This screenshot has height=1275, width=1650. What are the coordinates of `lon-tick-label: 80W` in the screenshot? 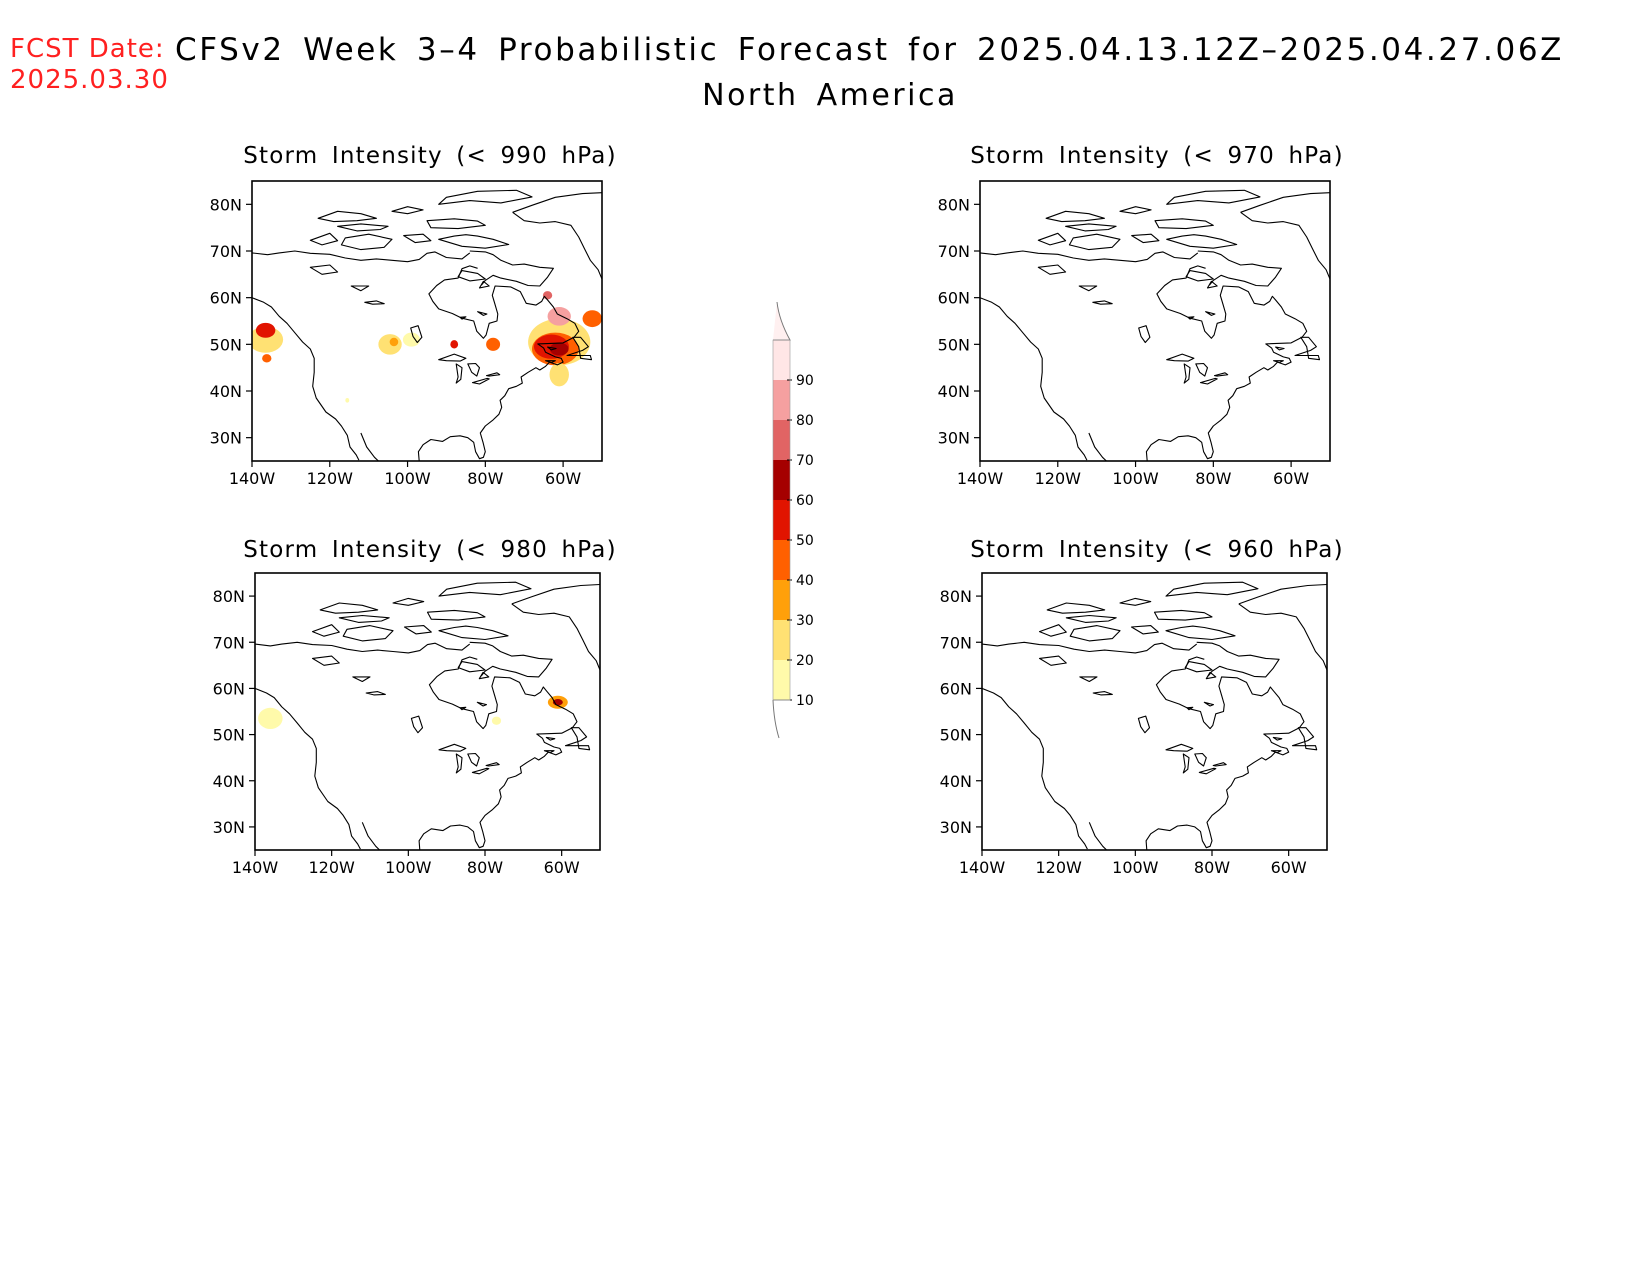 It's located at (485, 867).